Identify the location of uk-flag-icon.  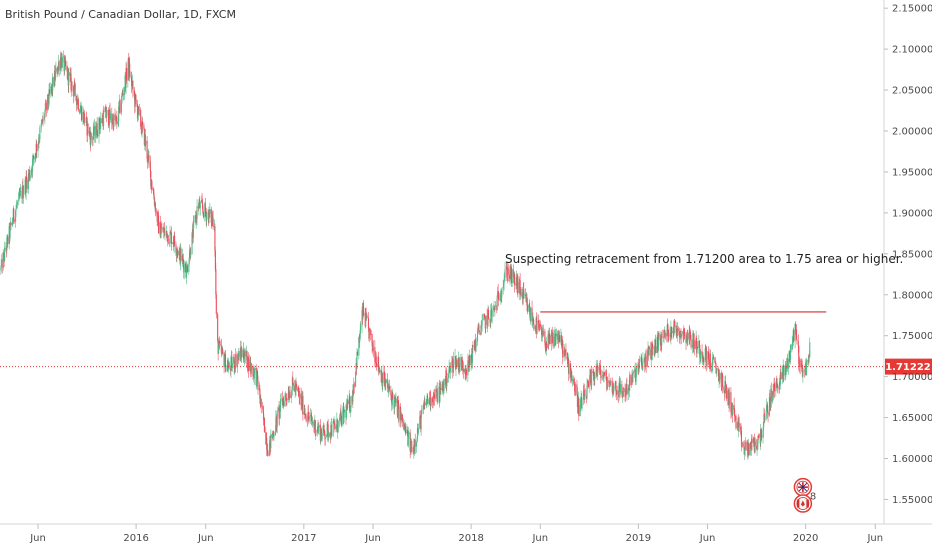
(803, 487).